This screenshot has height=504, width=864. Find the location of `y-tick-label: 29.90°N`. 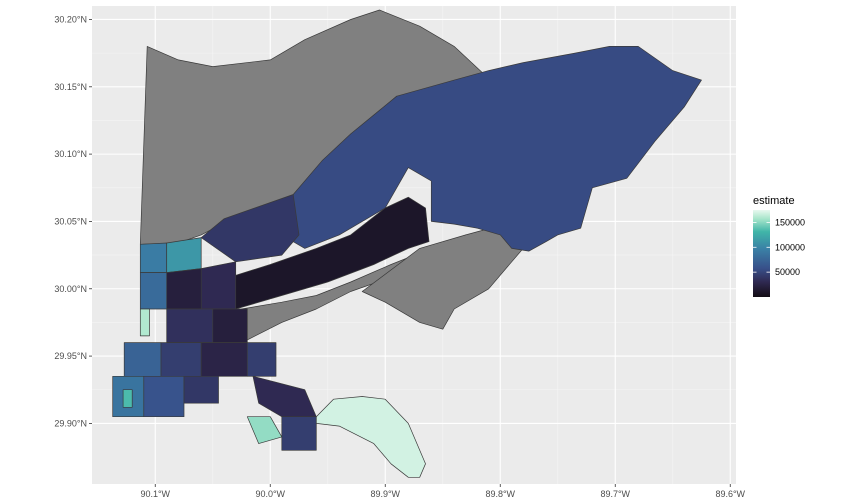

y-tick-label: 29.90°N is located at coordinates (70, 423).